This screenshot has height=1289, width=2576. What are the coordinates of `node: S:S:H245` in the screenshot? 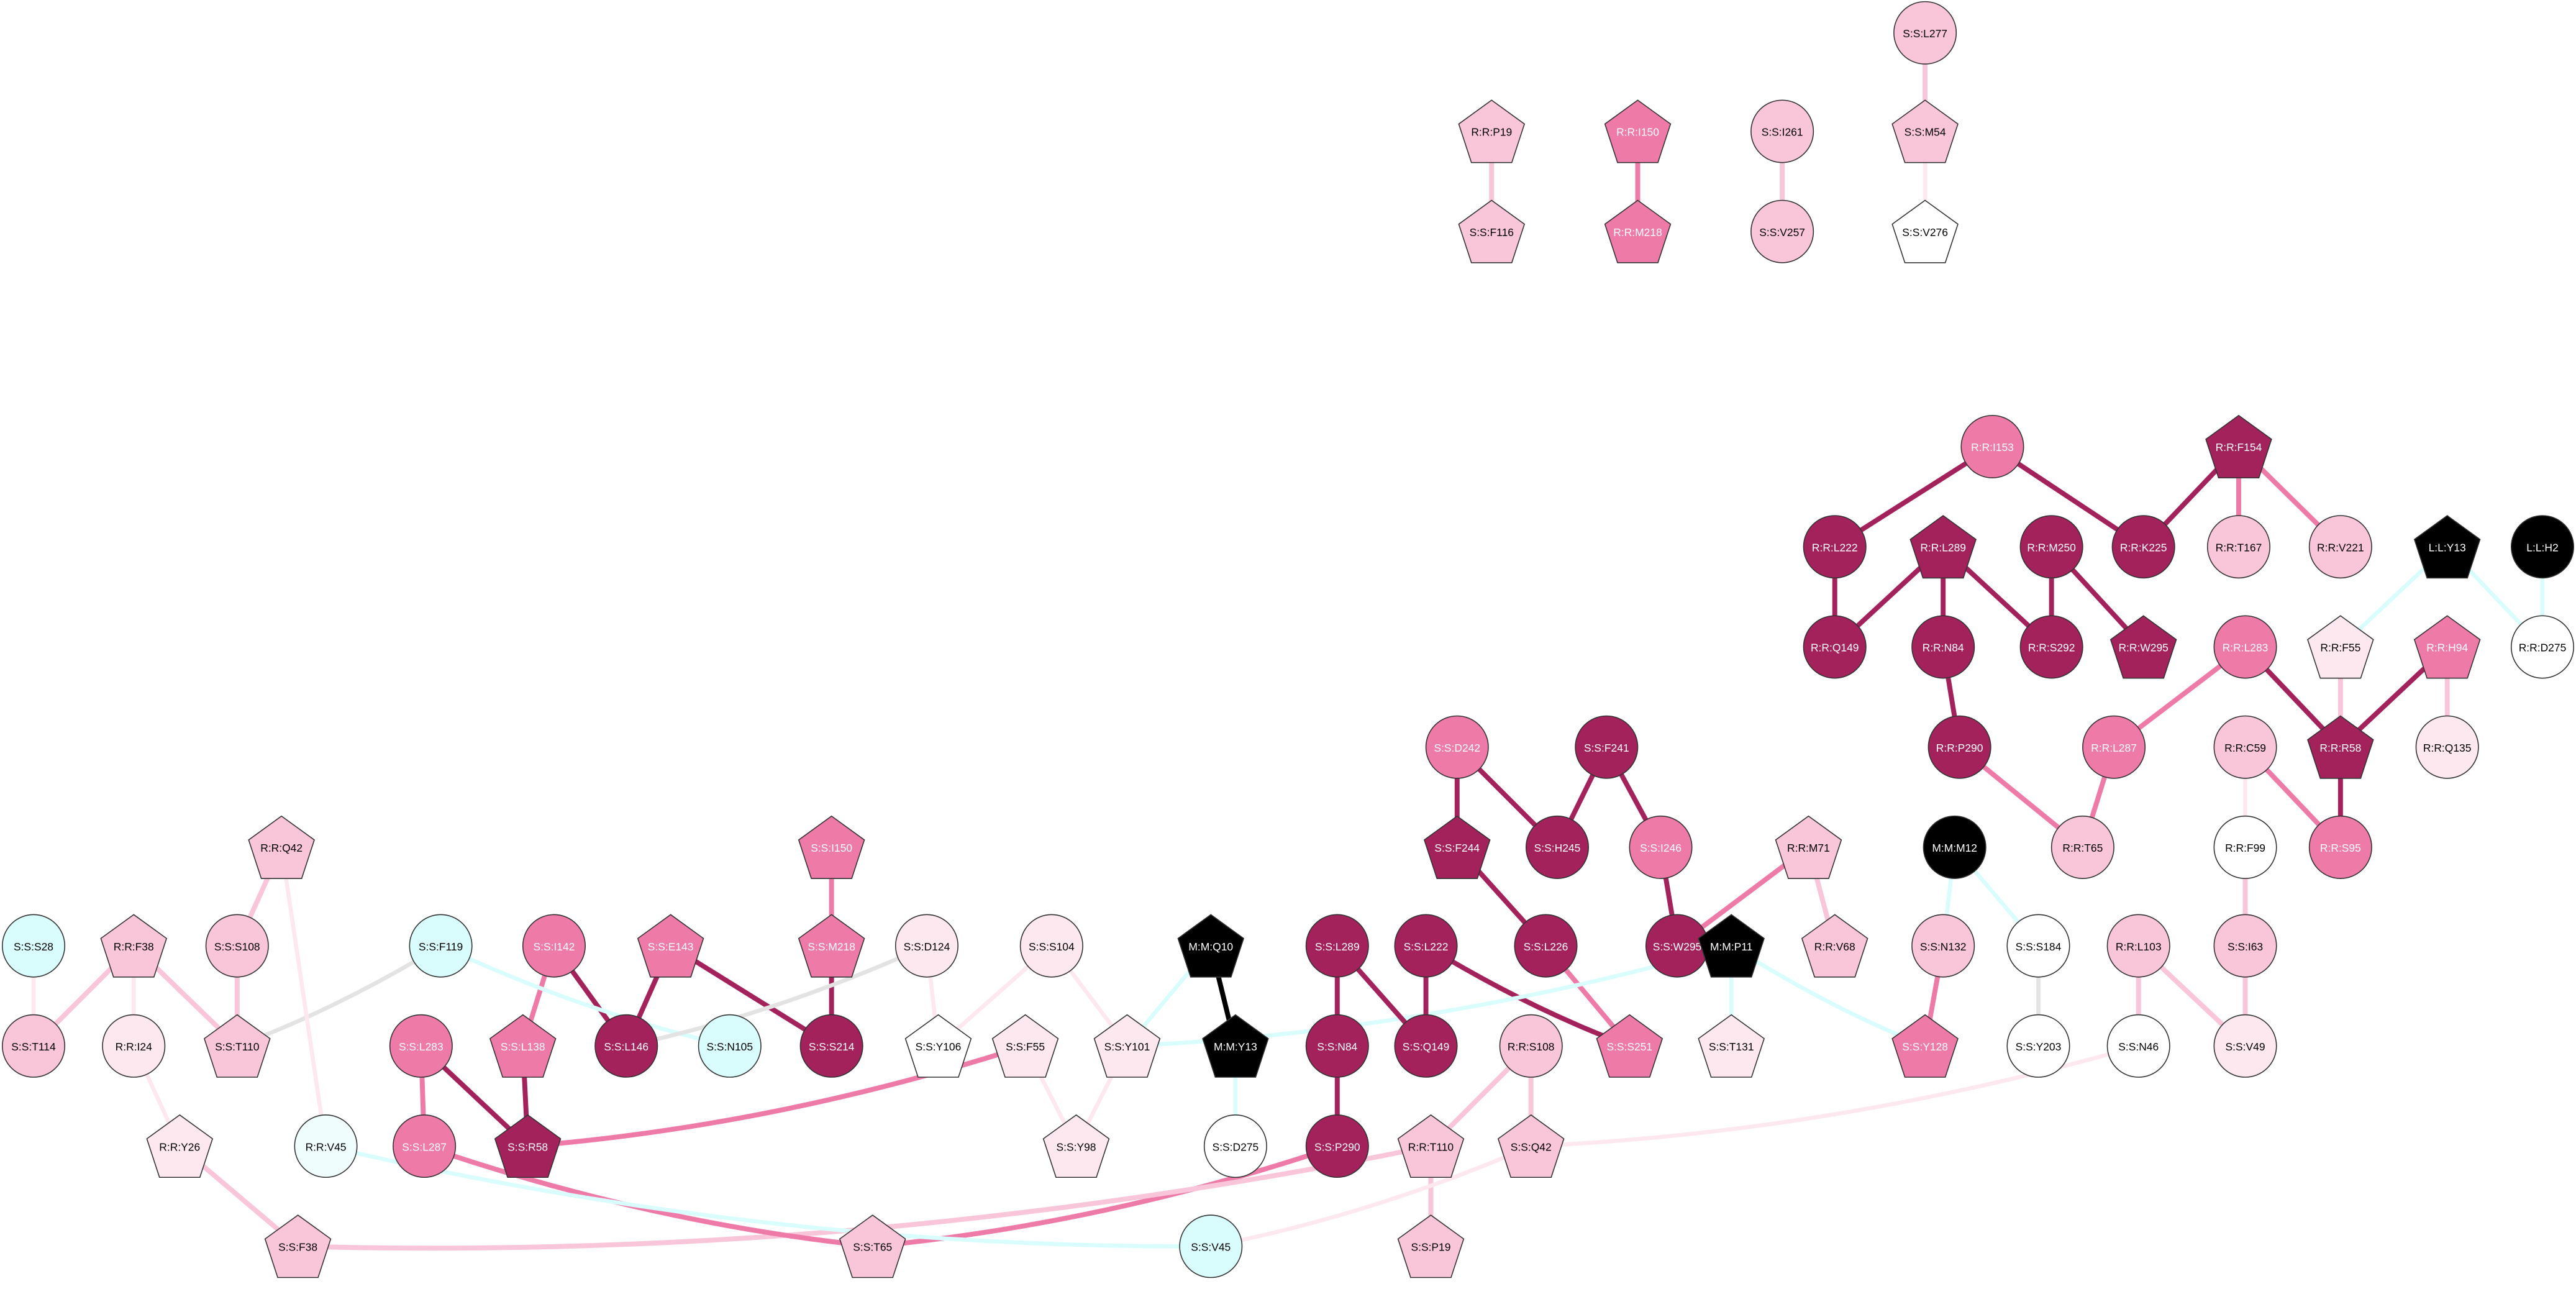 It's located at (1557, 847).